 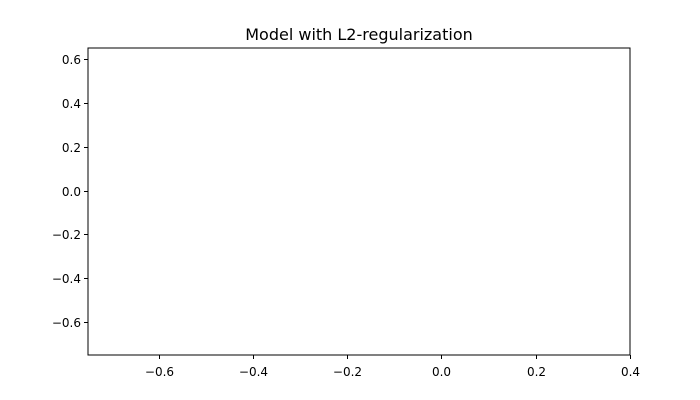 I want to click on chart-title: Model with L2-regularization, so click(x=359, y=34).